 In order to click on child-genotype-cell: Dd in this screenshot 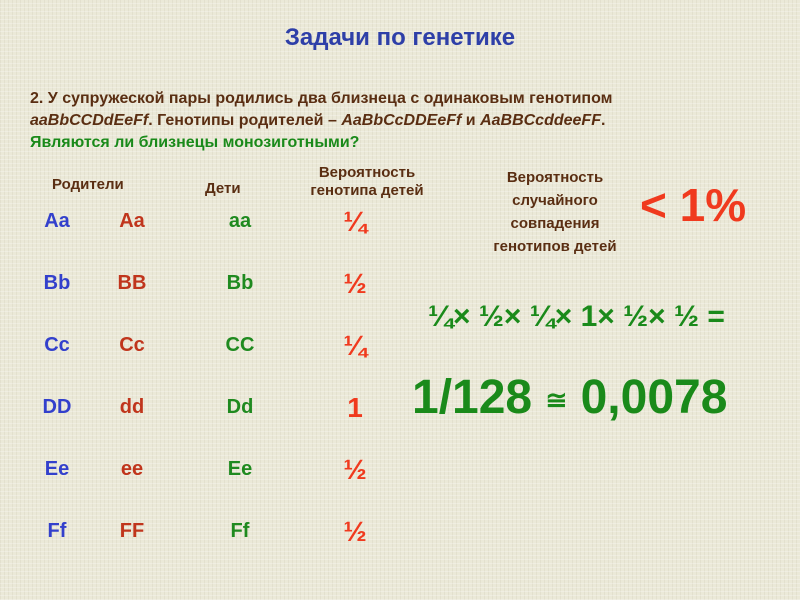, I will do `click(240, 407)`.